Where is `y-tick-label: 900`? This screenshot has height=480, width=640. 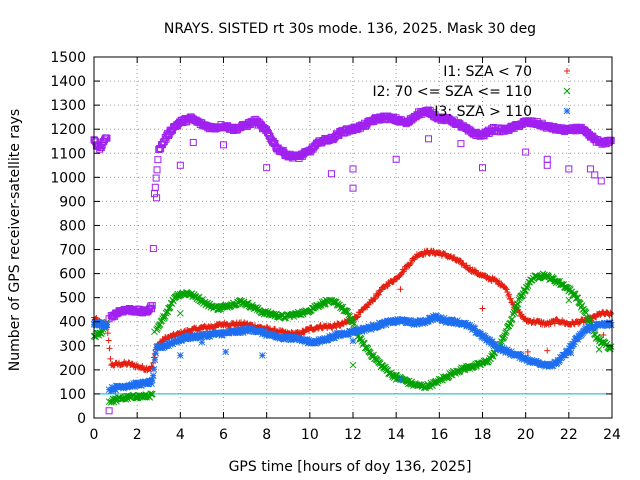
y-tick-label: 900 is located at coordinates (72, 202).